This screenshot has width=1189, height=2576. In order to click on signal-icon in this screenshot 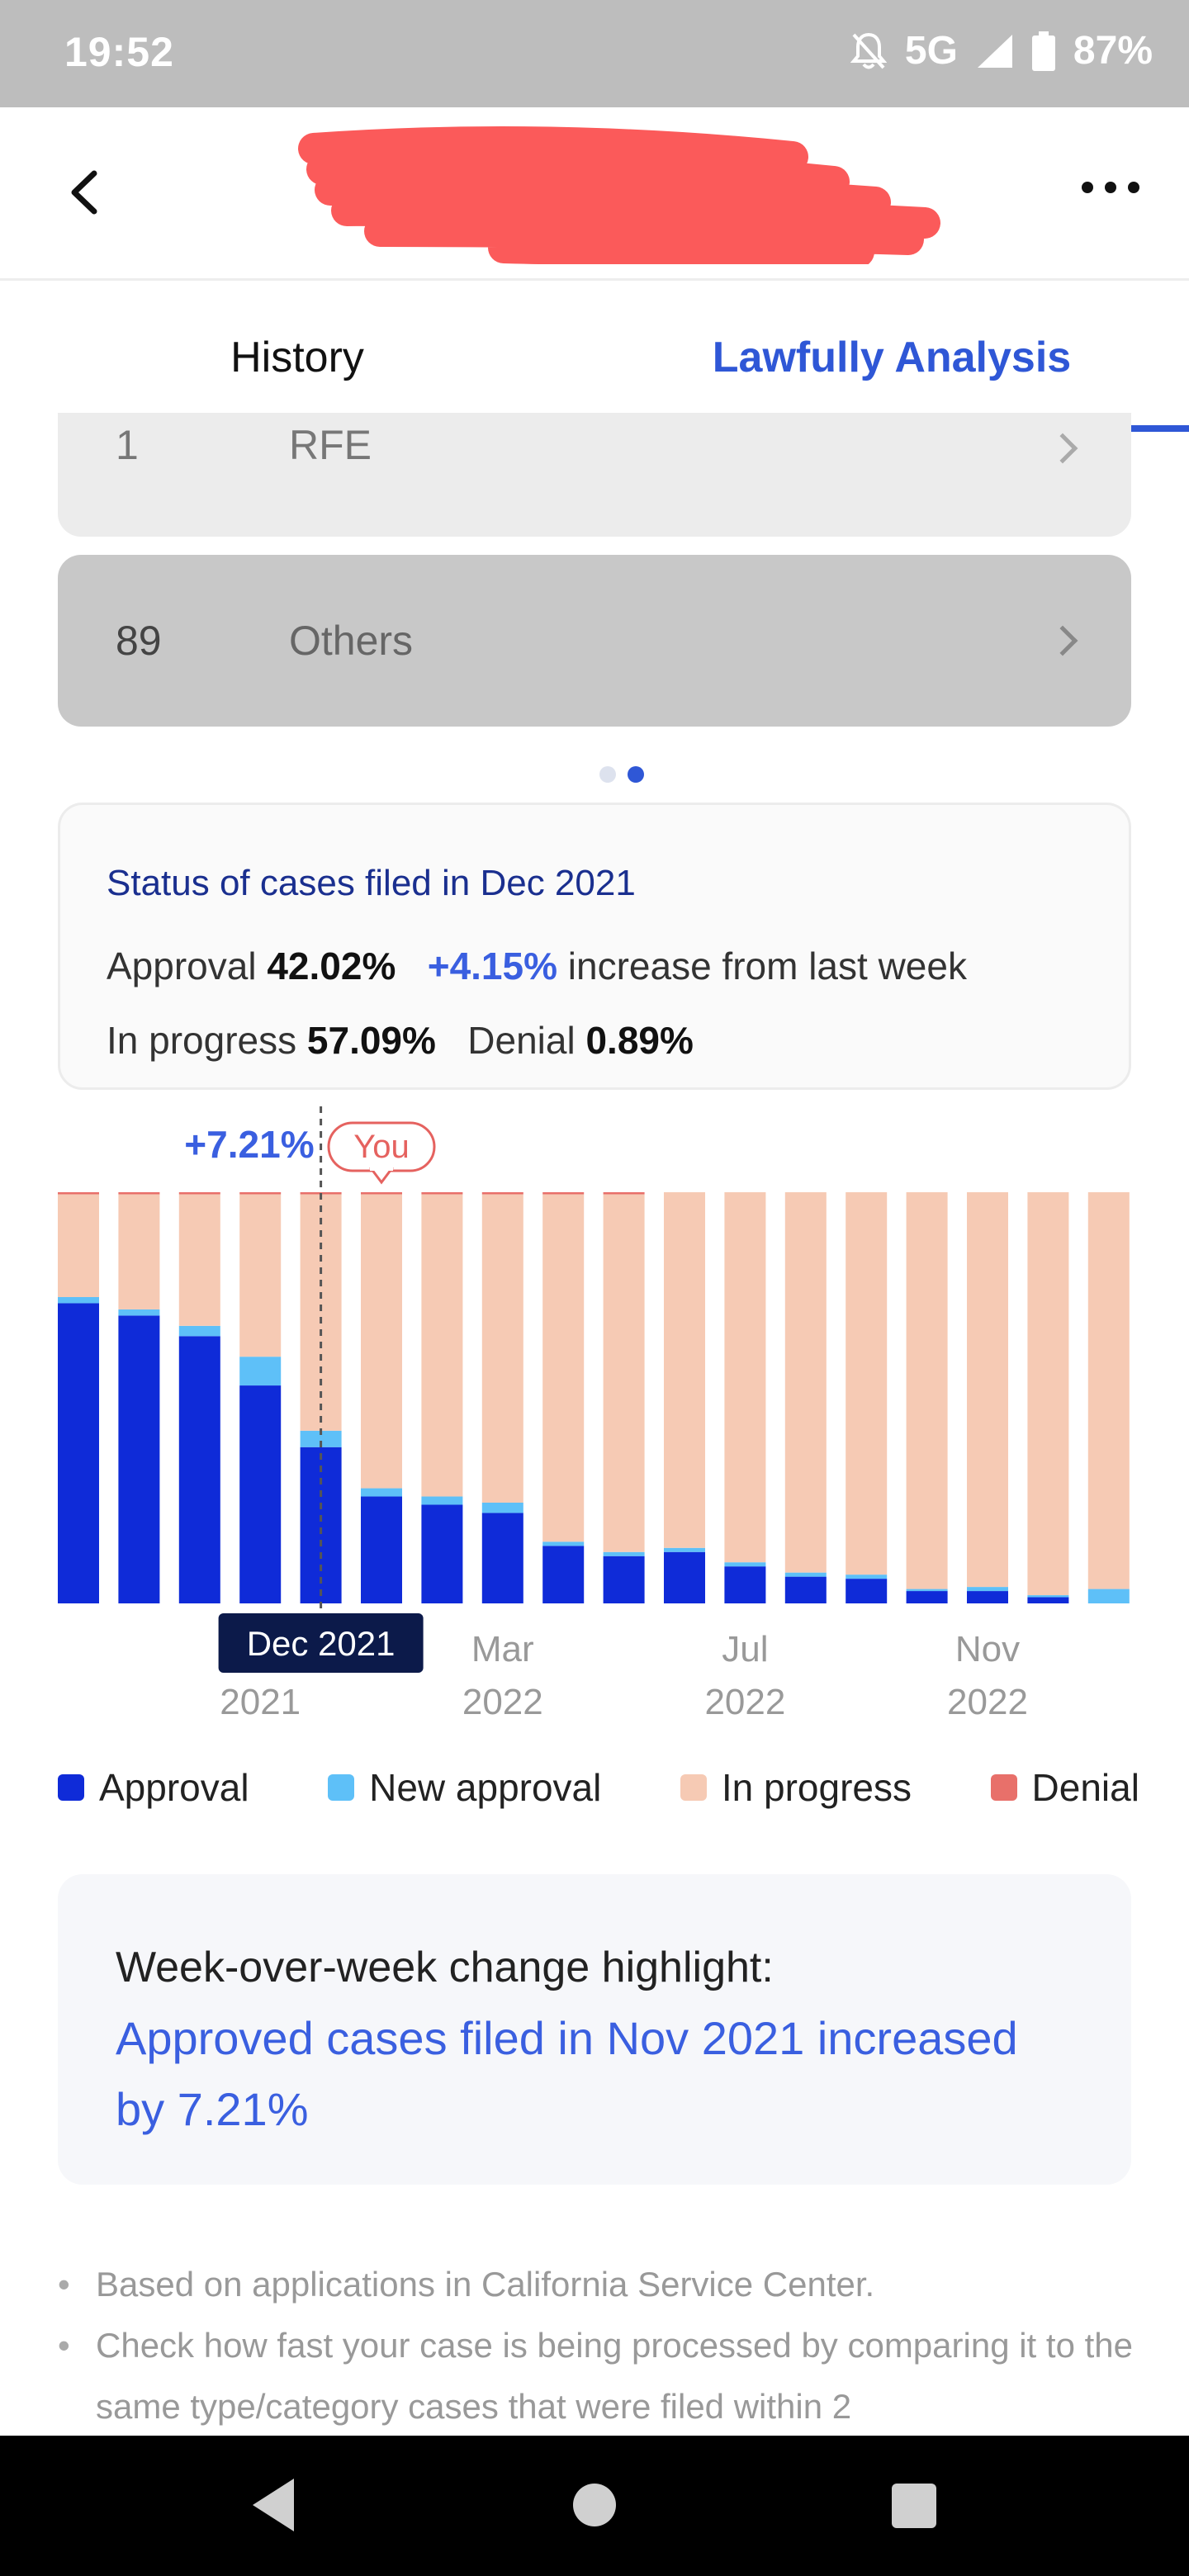, I will do `click(994, 51)`.